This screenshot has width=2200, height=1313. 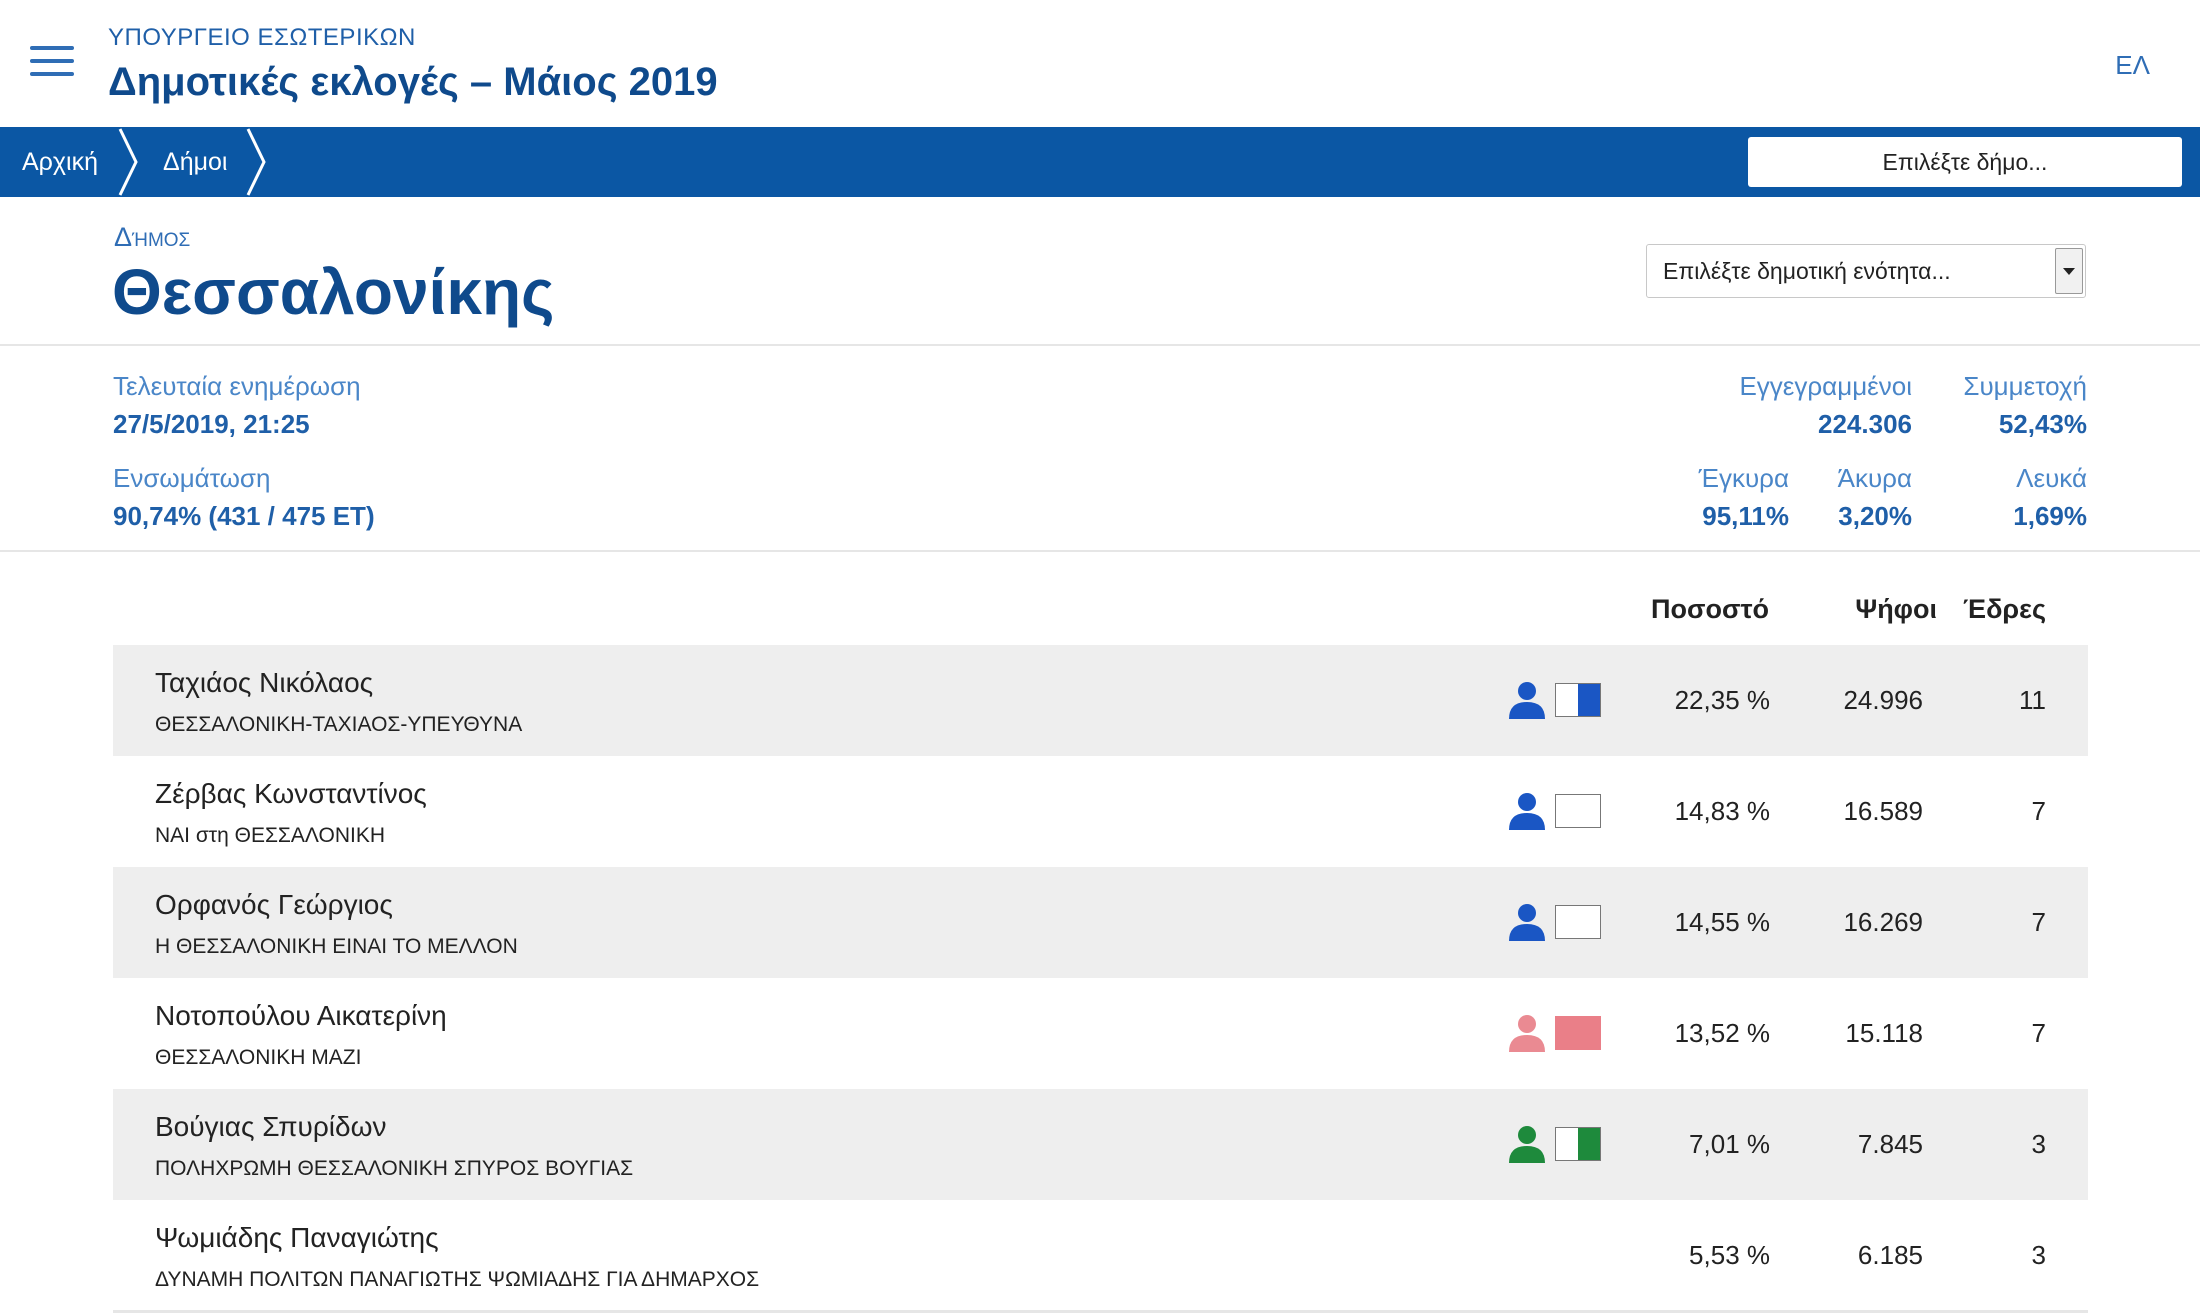 What do you see at coordinates (1884, 1033) in the screenshot?
I see `votes-value: 15.118` at bounding box center [1884, 1033].